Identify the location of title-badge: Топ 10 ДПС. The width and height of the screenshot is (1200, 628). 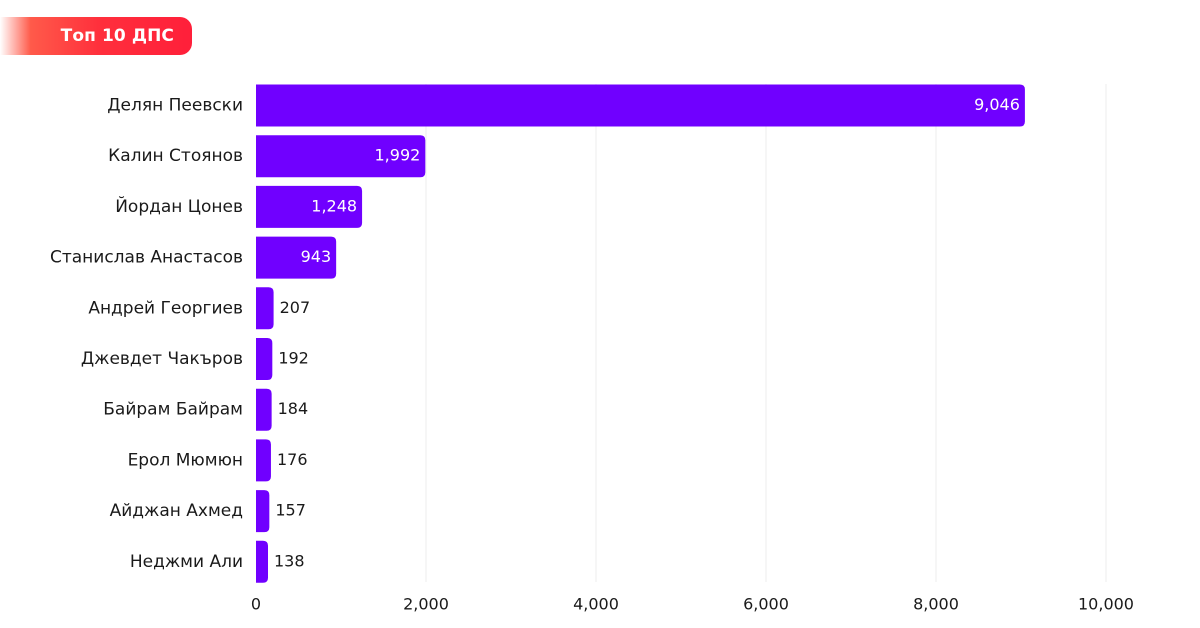
(96, 36).